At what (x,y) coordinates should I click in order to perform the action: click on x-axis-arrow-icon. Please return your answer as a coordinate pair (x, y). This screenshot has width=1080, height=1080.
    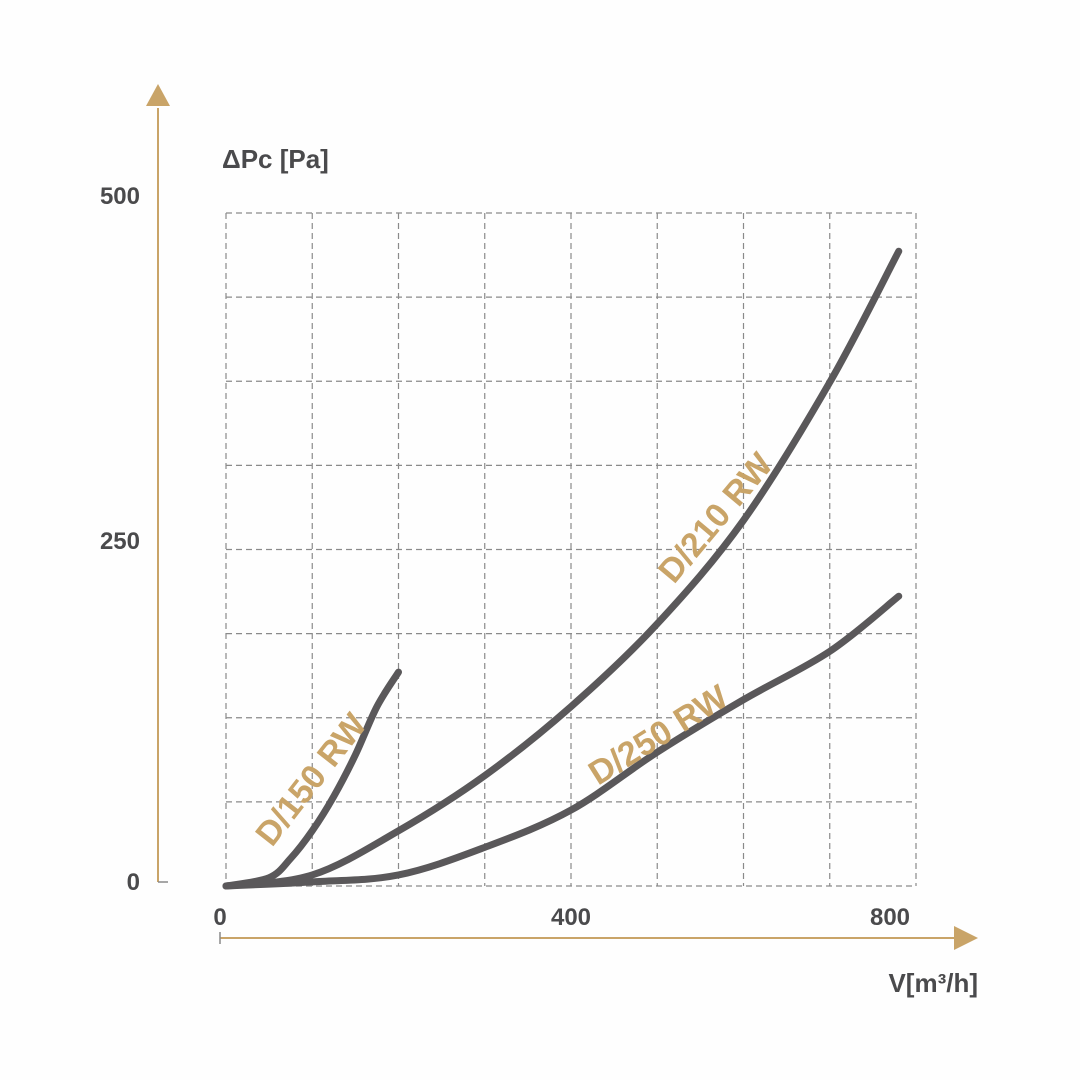
    Looking at the image, I should click on (966, 938).